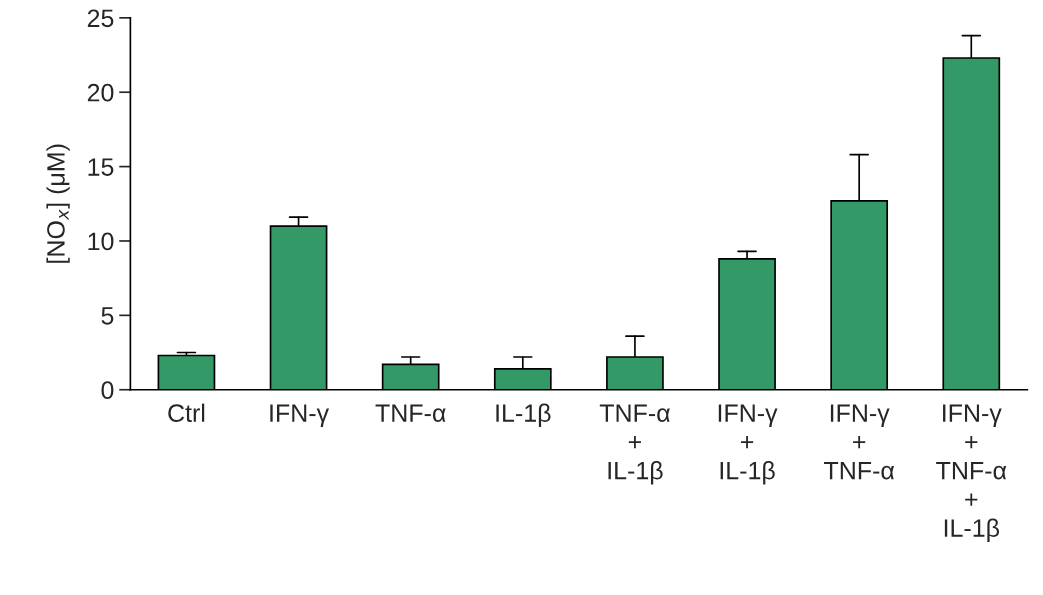 This screenshot has width=1043, height=595. I want to click on x-tick-label: IFN-γ, so click(300, 415).